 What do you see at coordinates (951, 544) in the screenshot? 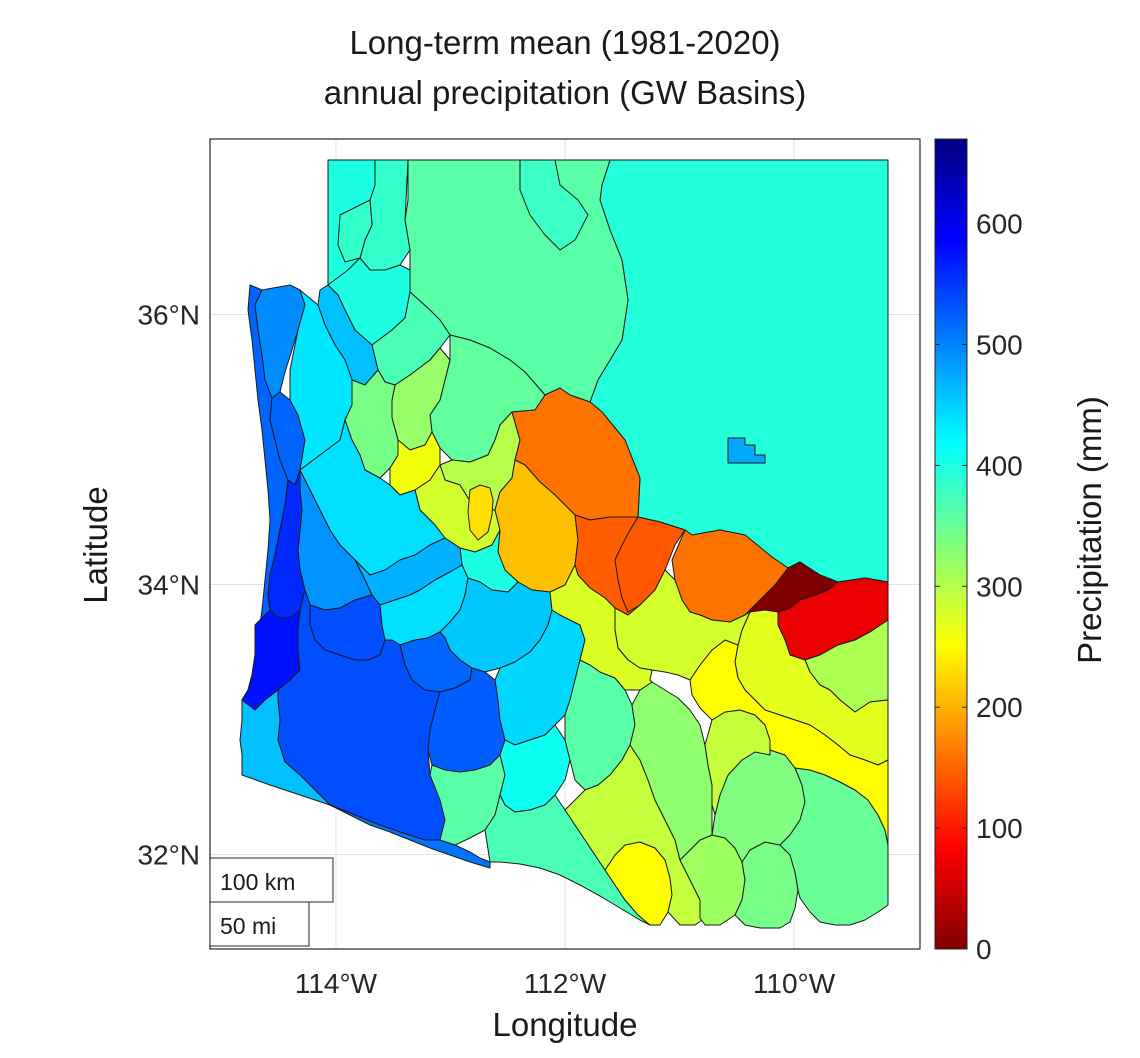
I see `colorbar-bar` at bounding box center [951, 544].